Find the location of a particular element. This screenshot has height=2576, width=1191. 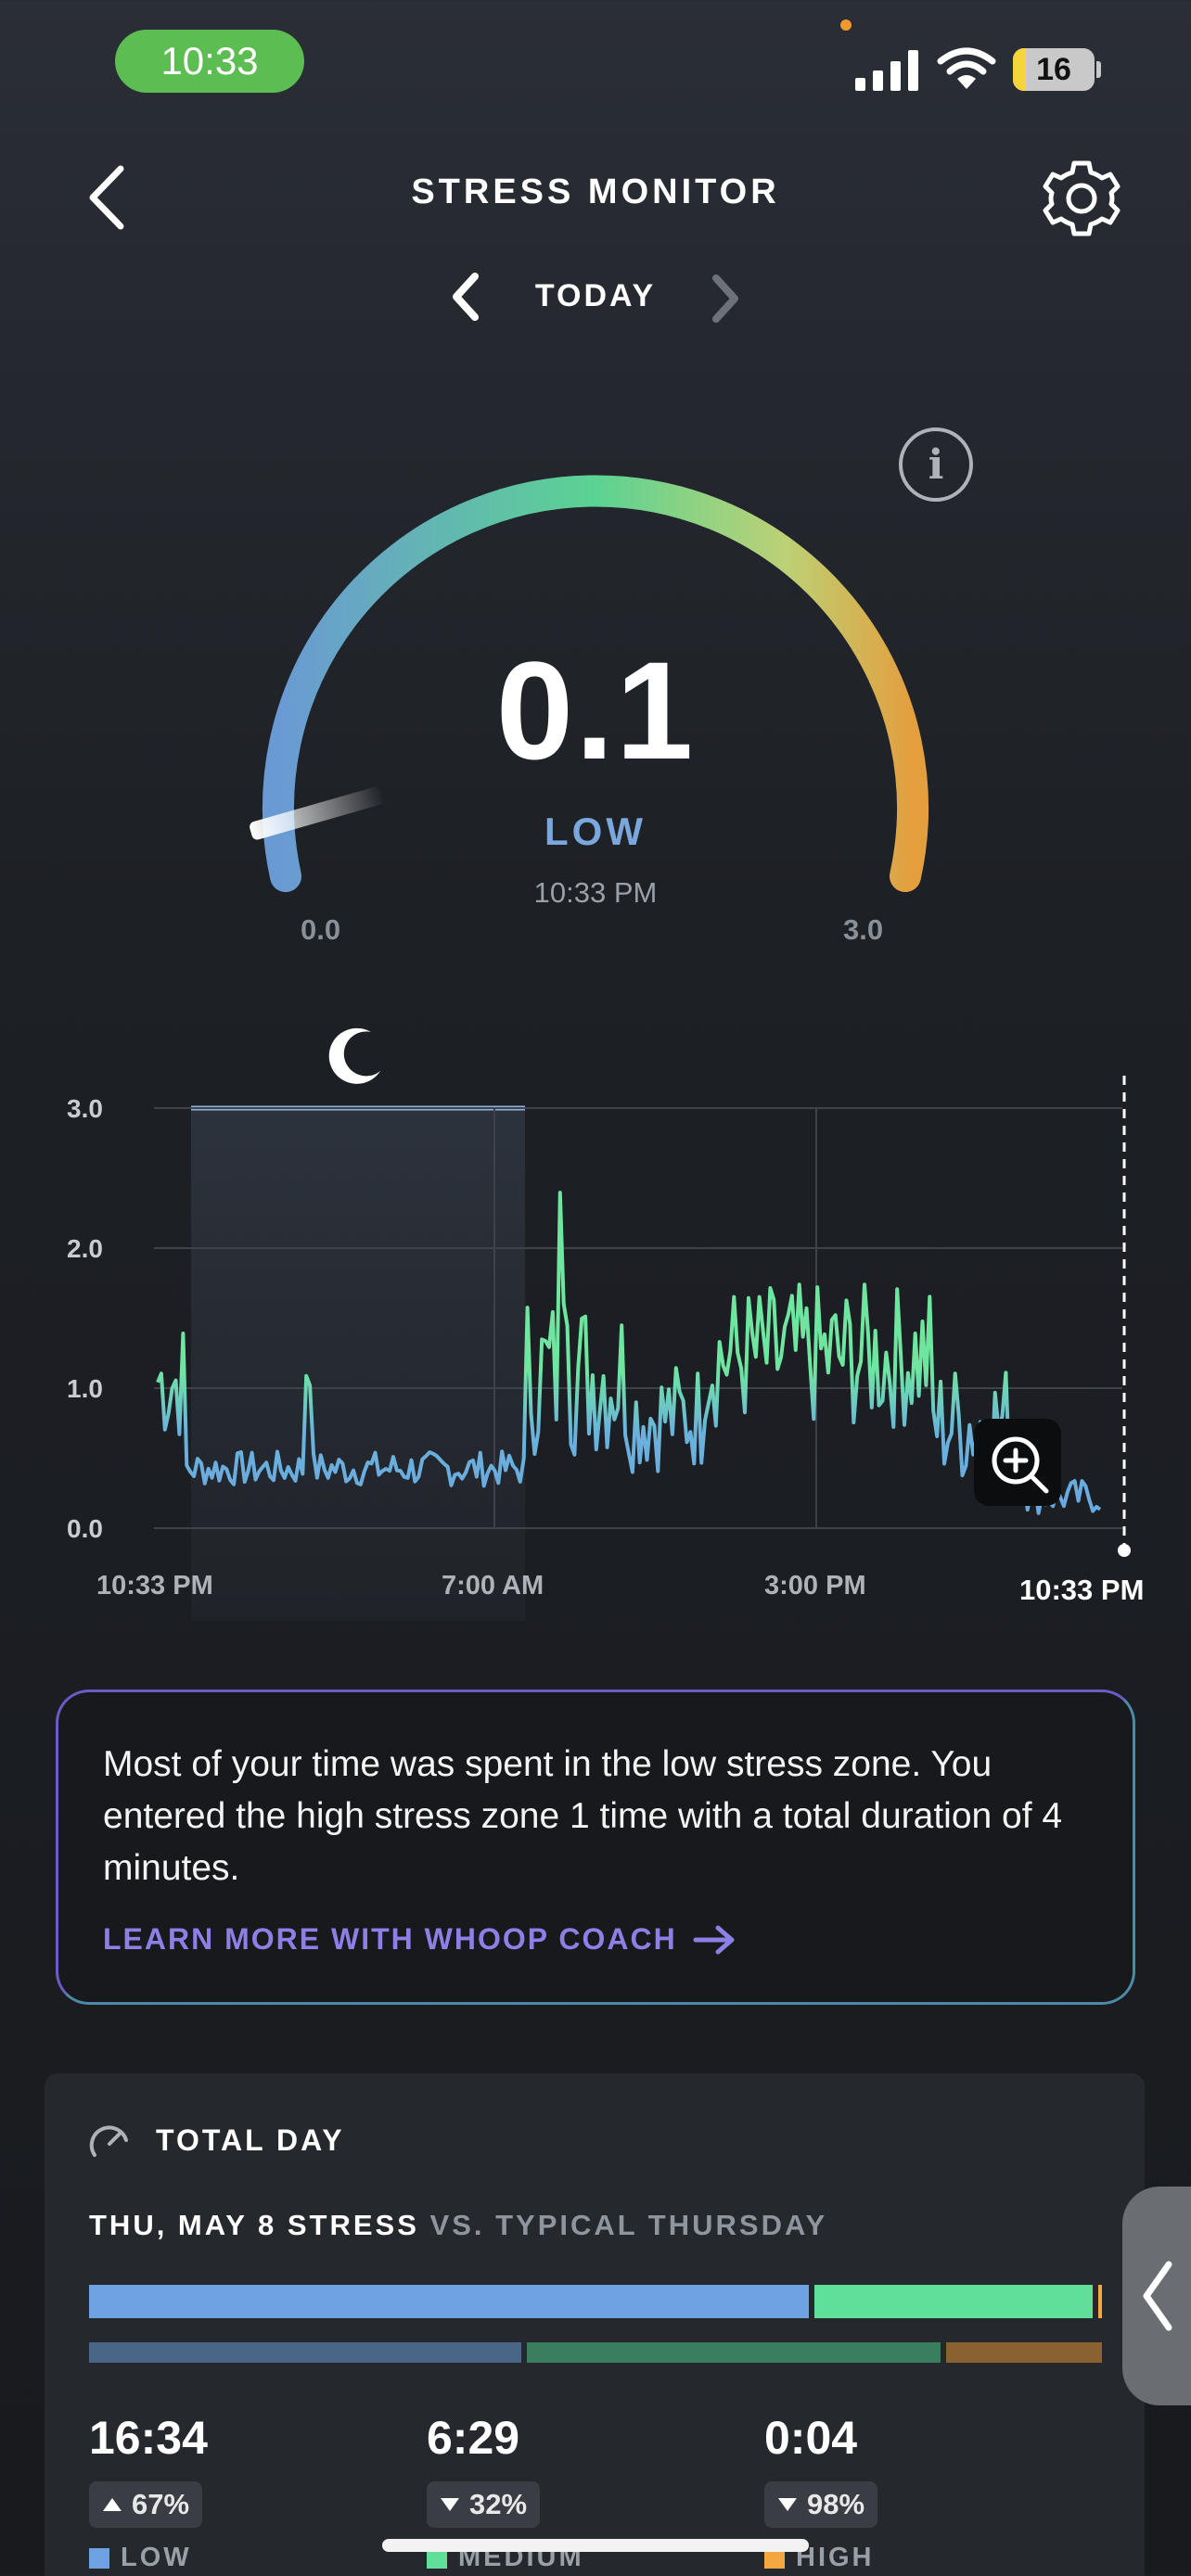

battery-level: 16 is located at coordinates (1053, 69).